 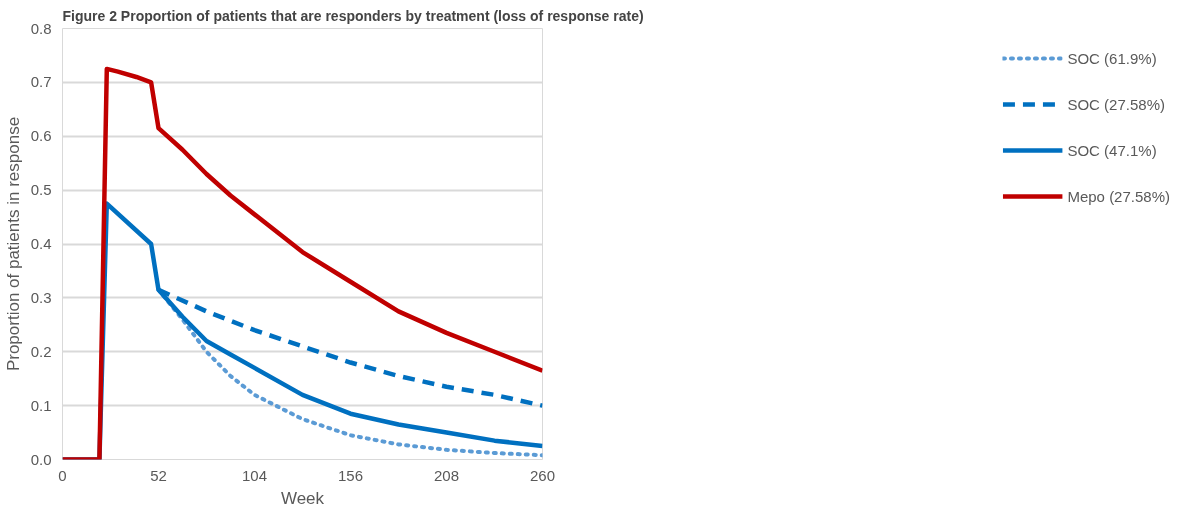 I want to click on legend-label: SOC (61.9%), so click(x=1112, y=58).